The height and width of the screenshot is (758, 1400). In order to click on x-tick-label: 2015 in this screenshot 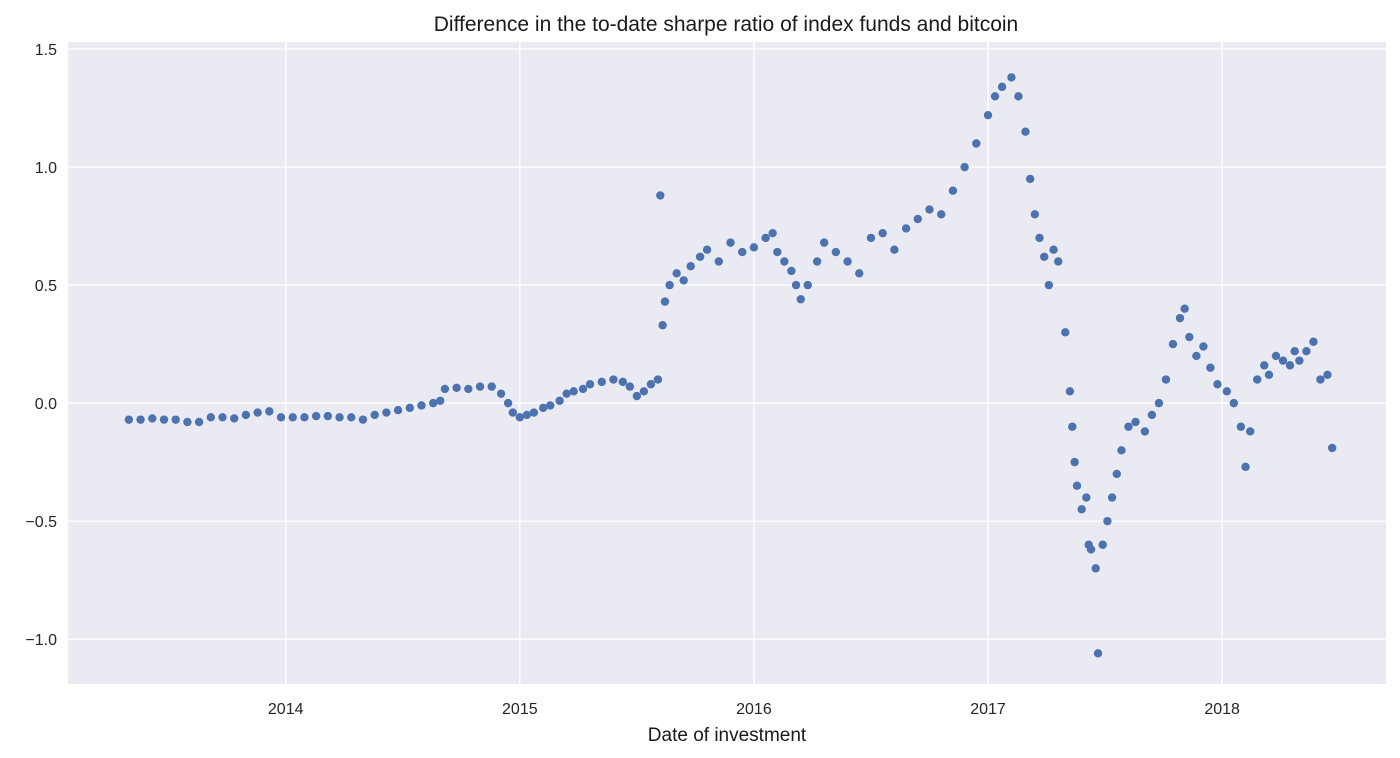, I will do `click(520, 709)`.